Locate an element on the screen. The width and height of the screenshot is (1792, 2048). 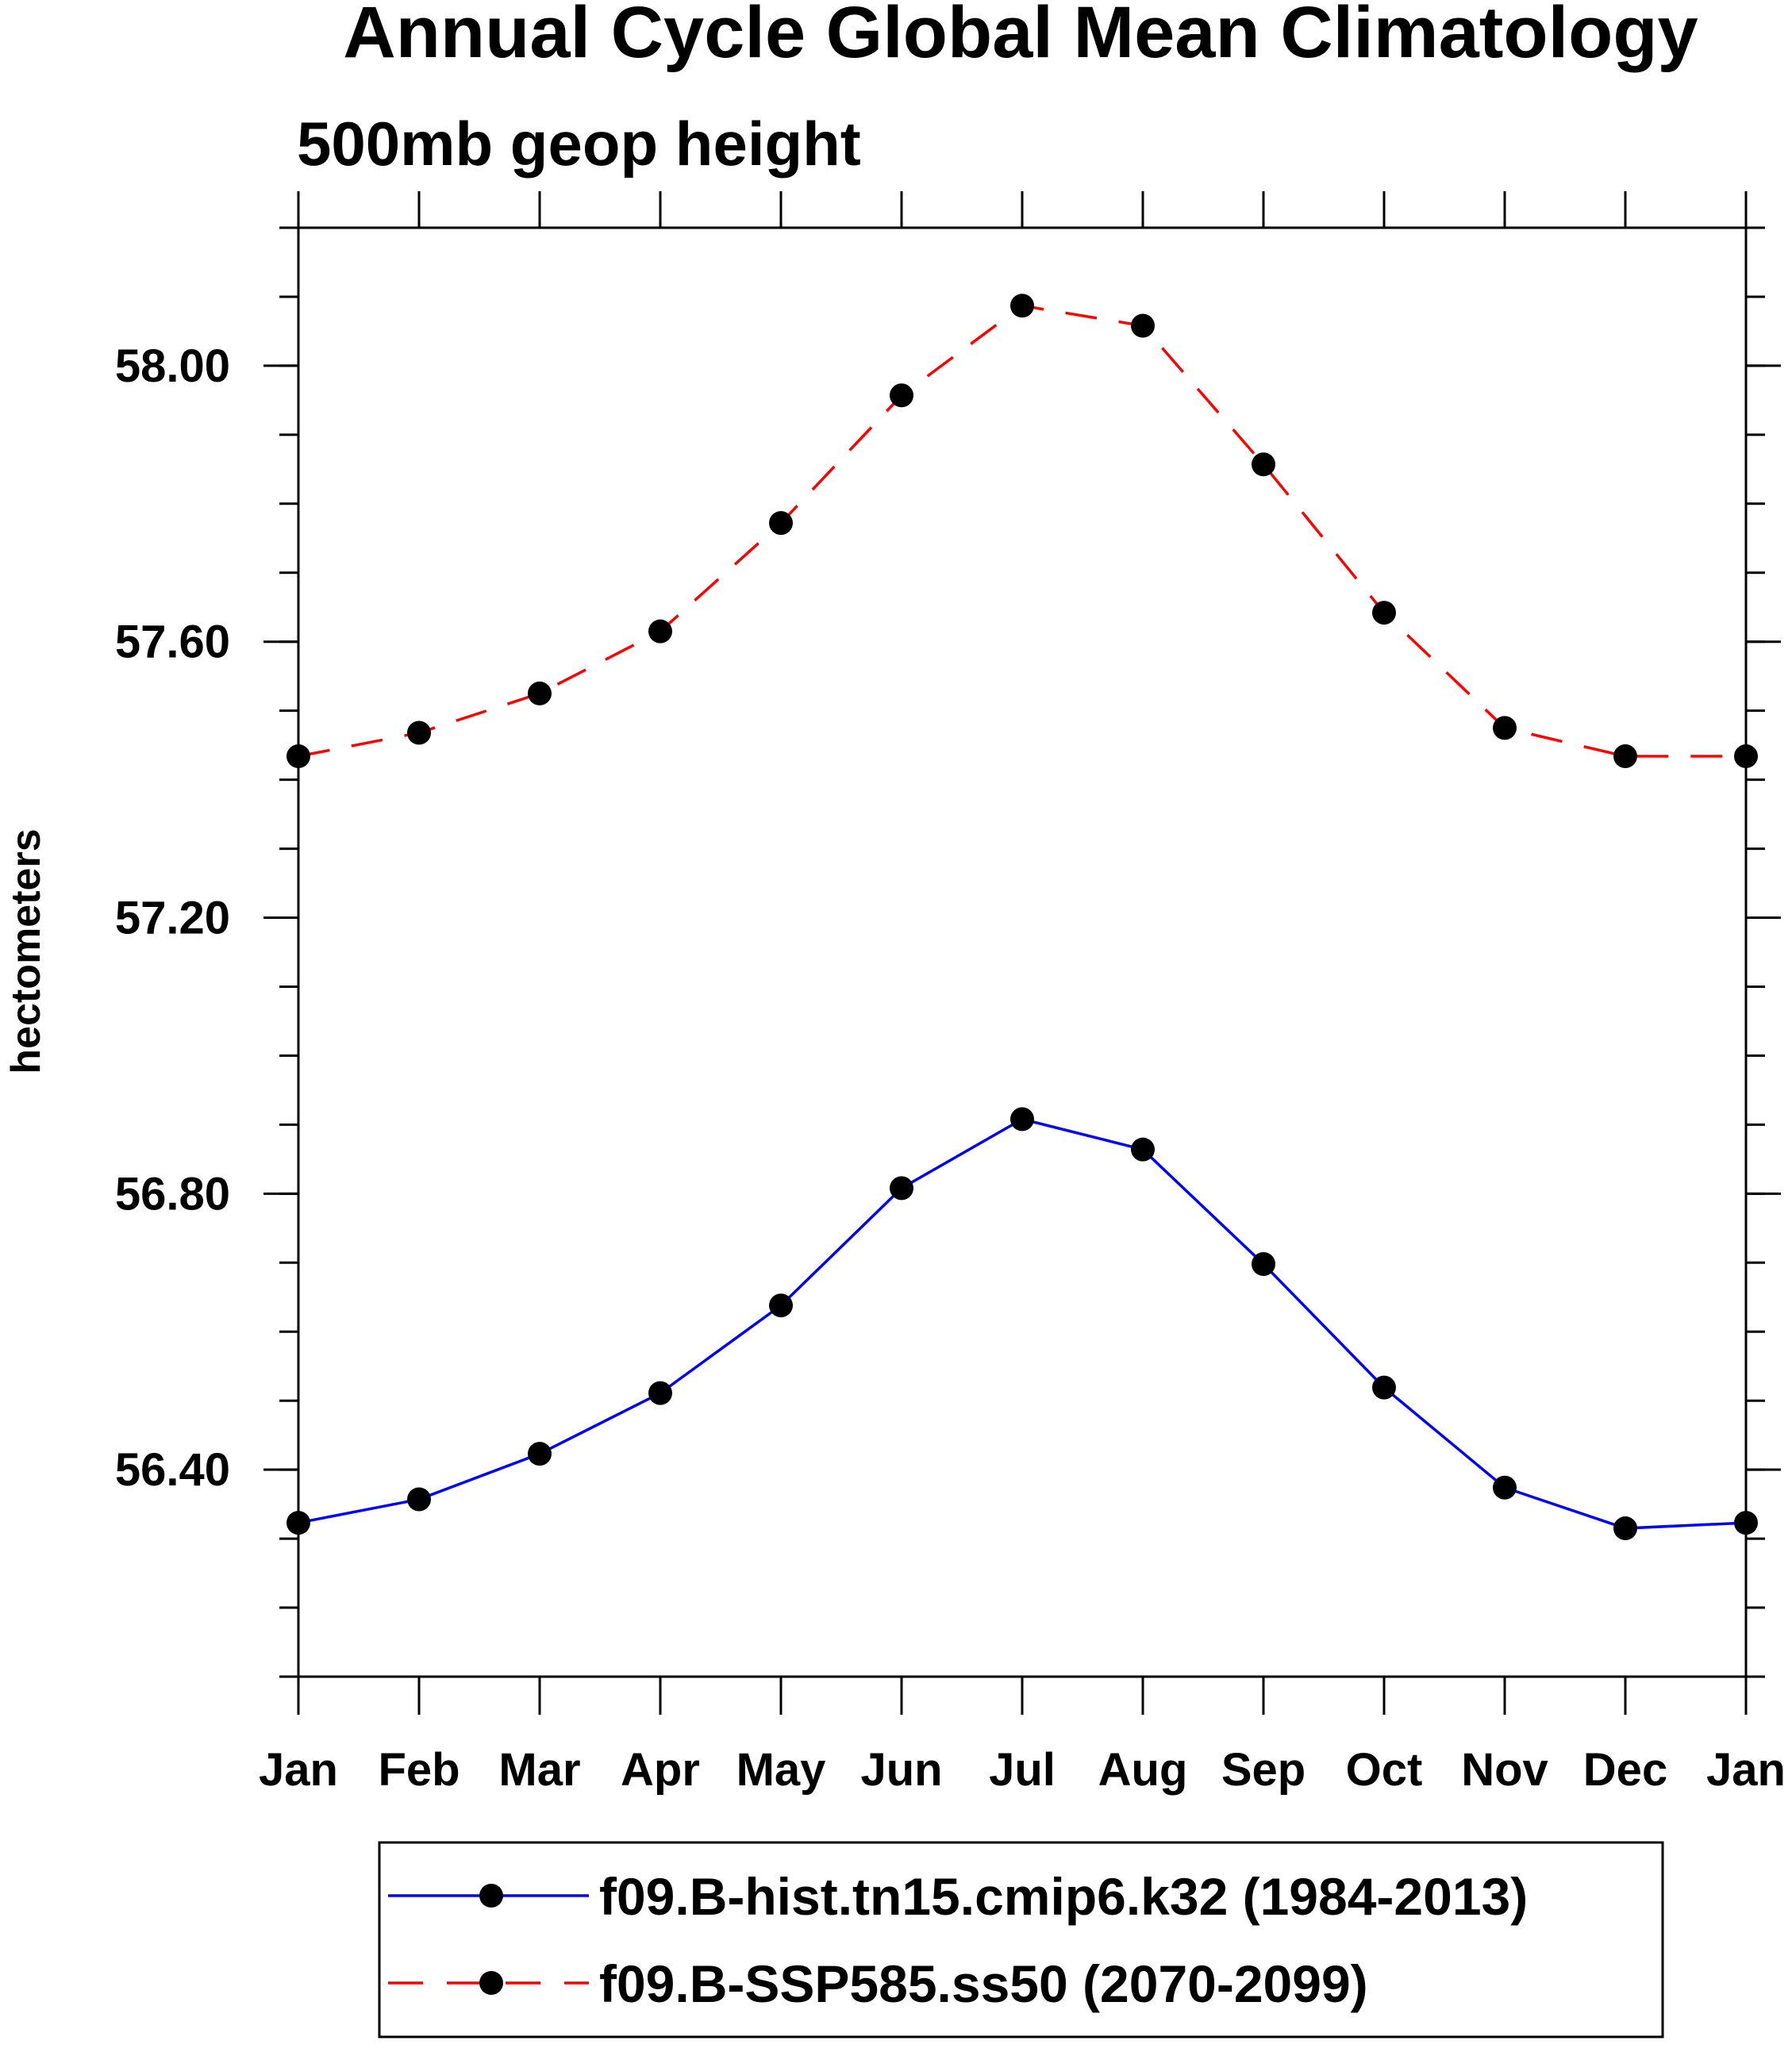
x-tick-label: Dec is located at coordinates (1625, 1770).